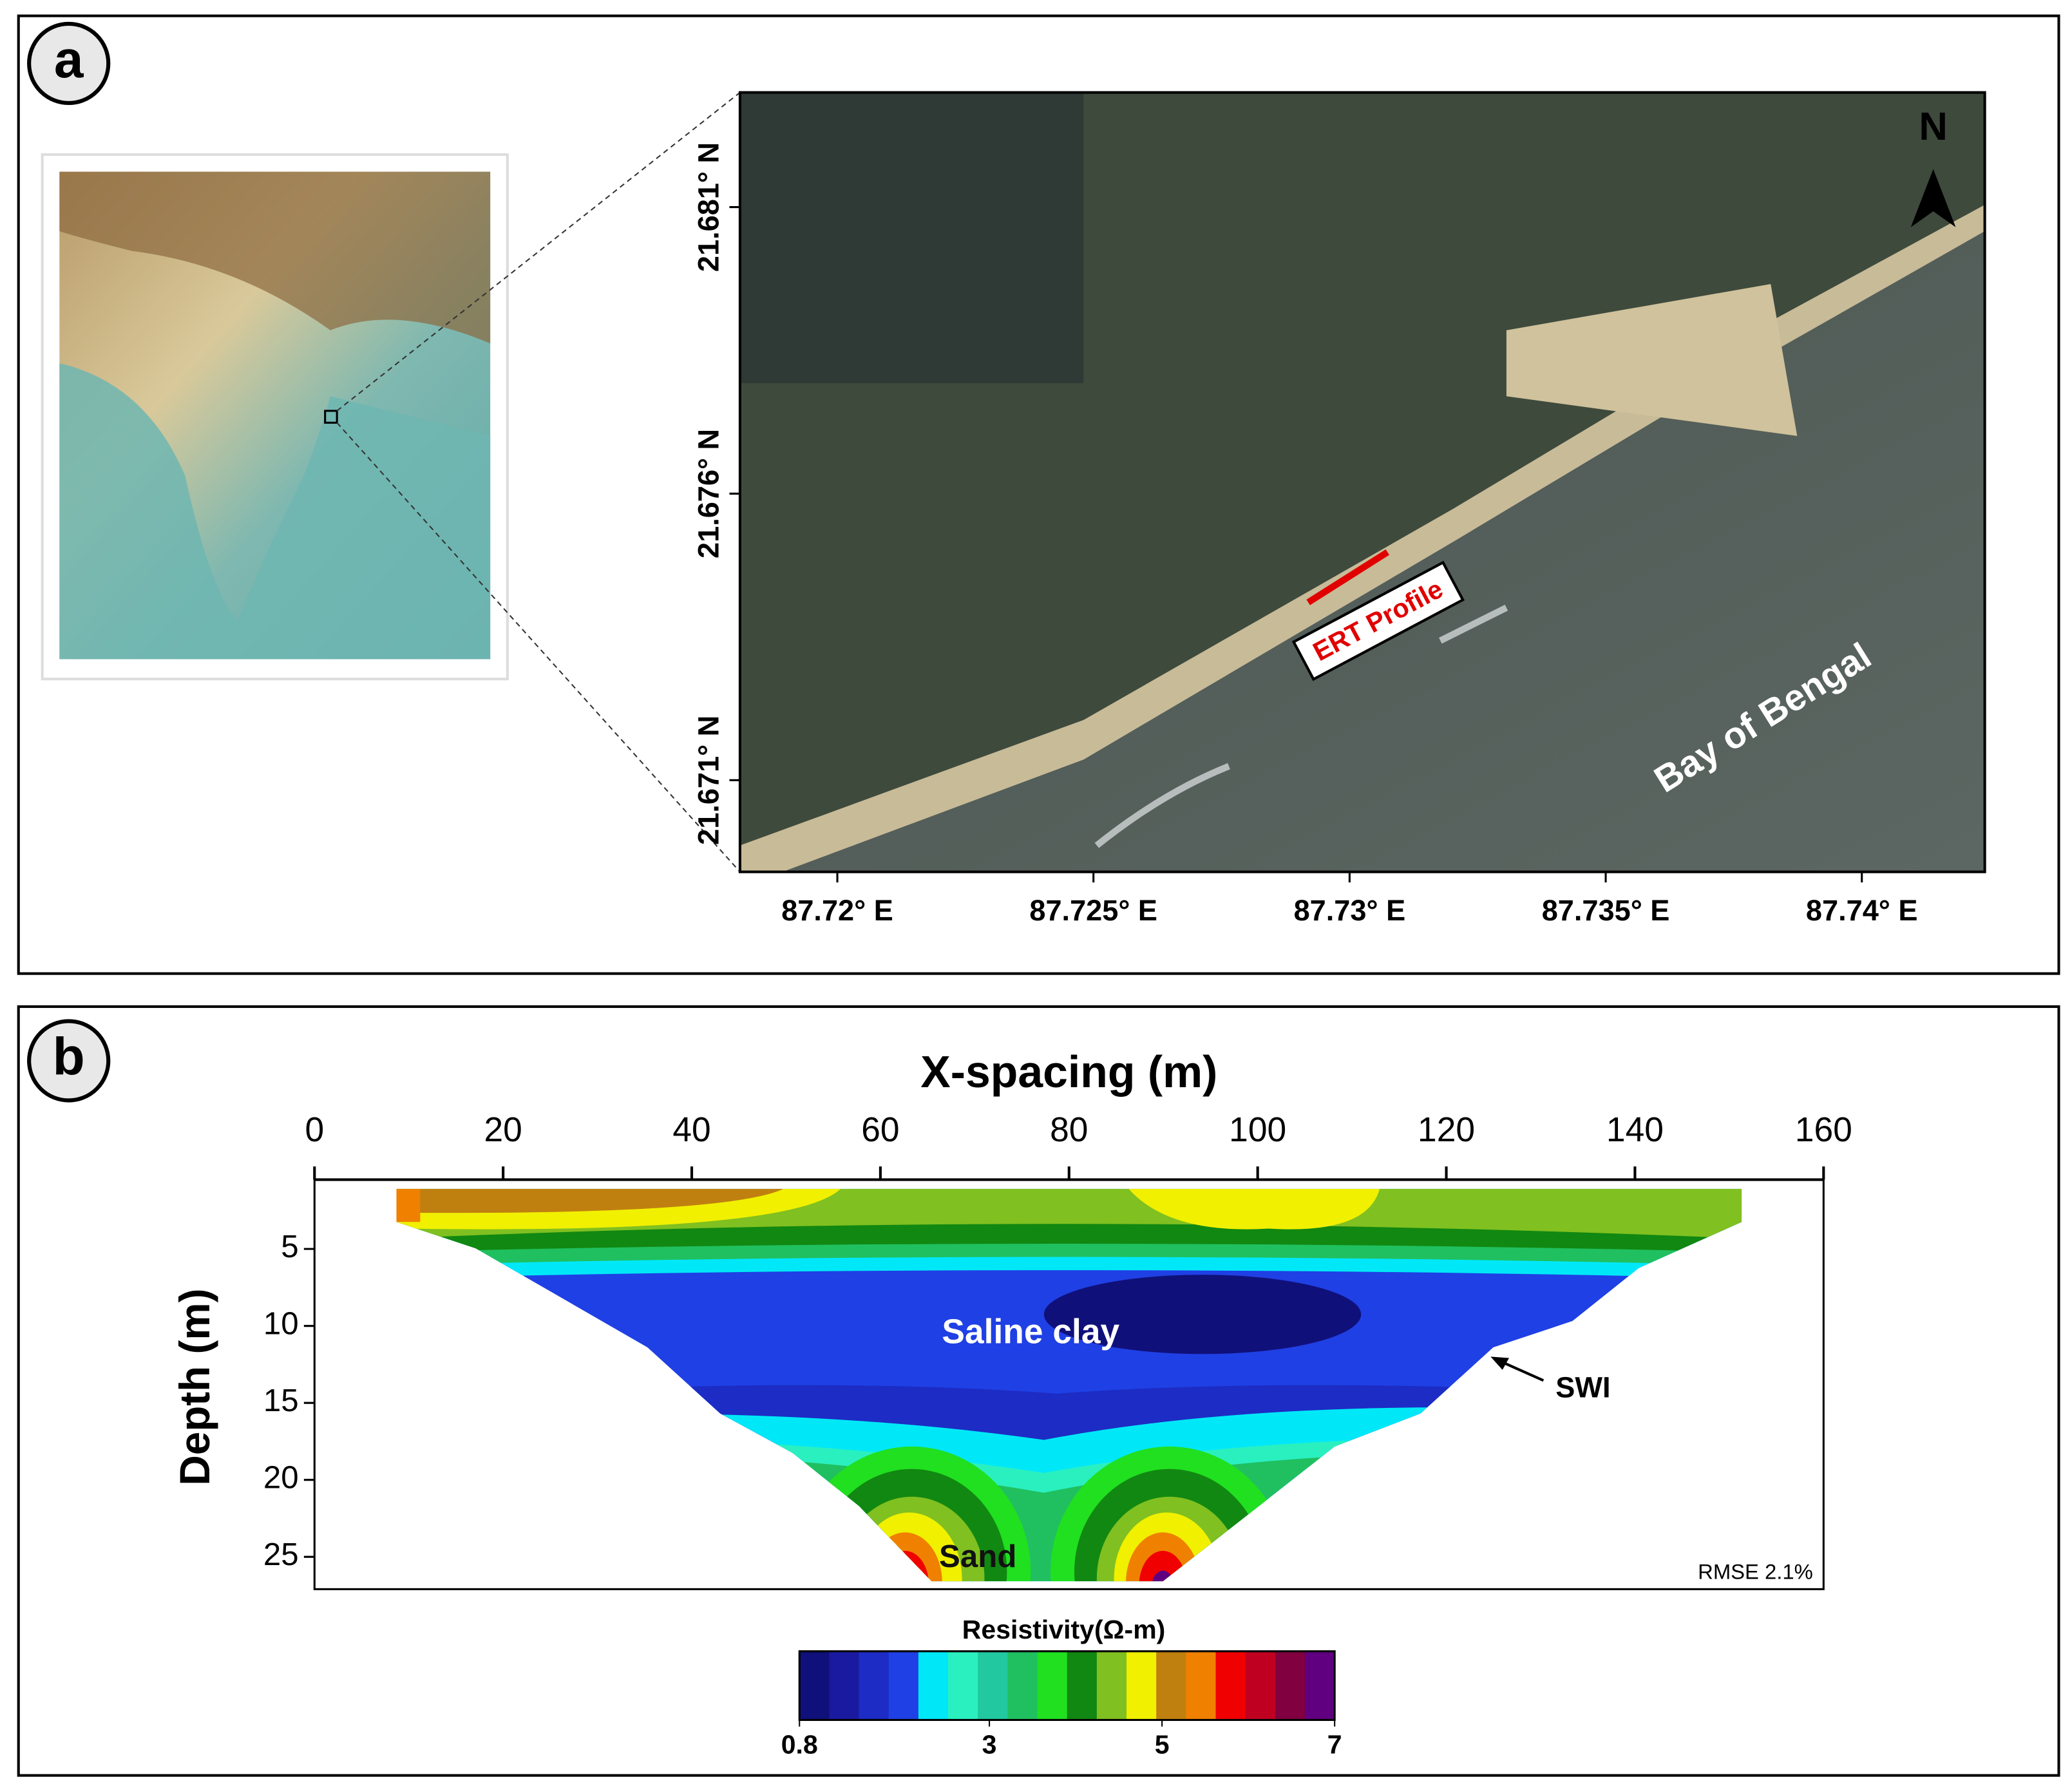 The image size is (2072, 1786). I want to click on x-tick-label: 20, so click(503, 1130).